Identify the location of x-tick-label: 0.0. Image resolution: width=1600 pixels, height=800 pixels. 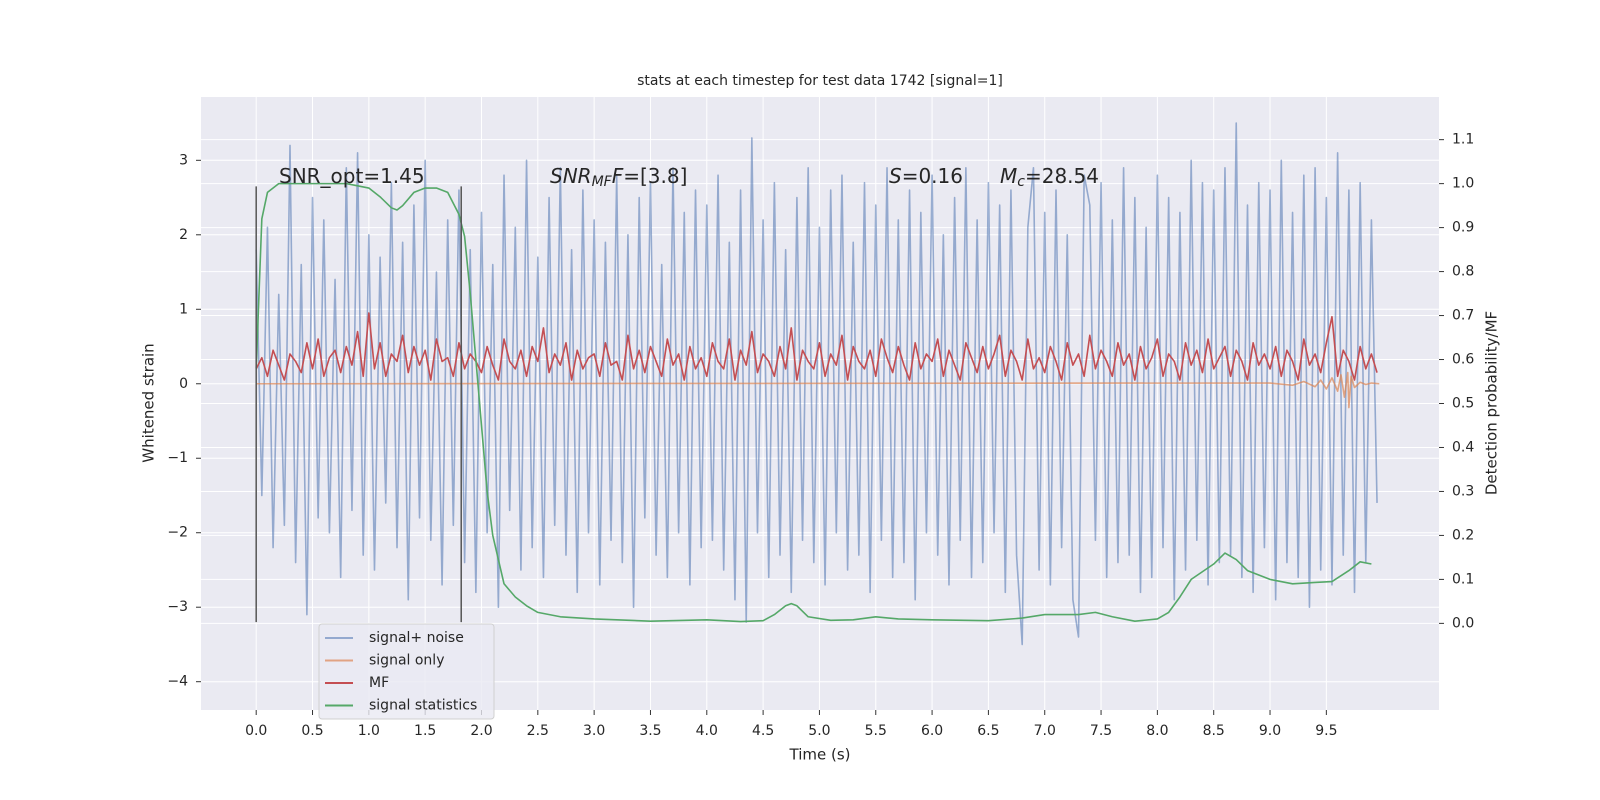
(256, 731).